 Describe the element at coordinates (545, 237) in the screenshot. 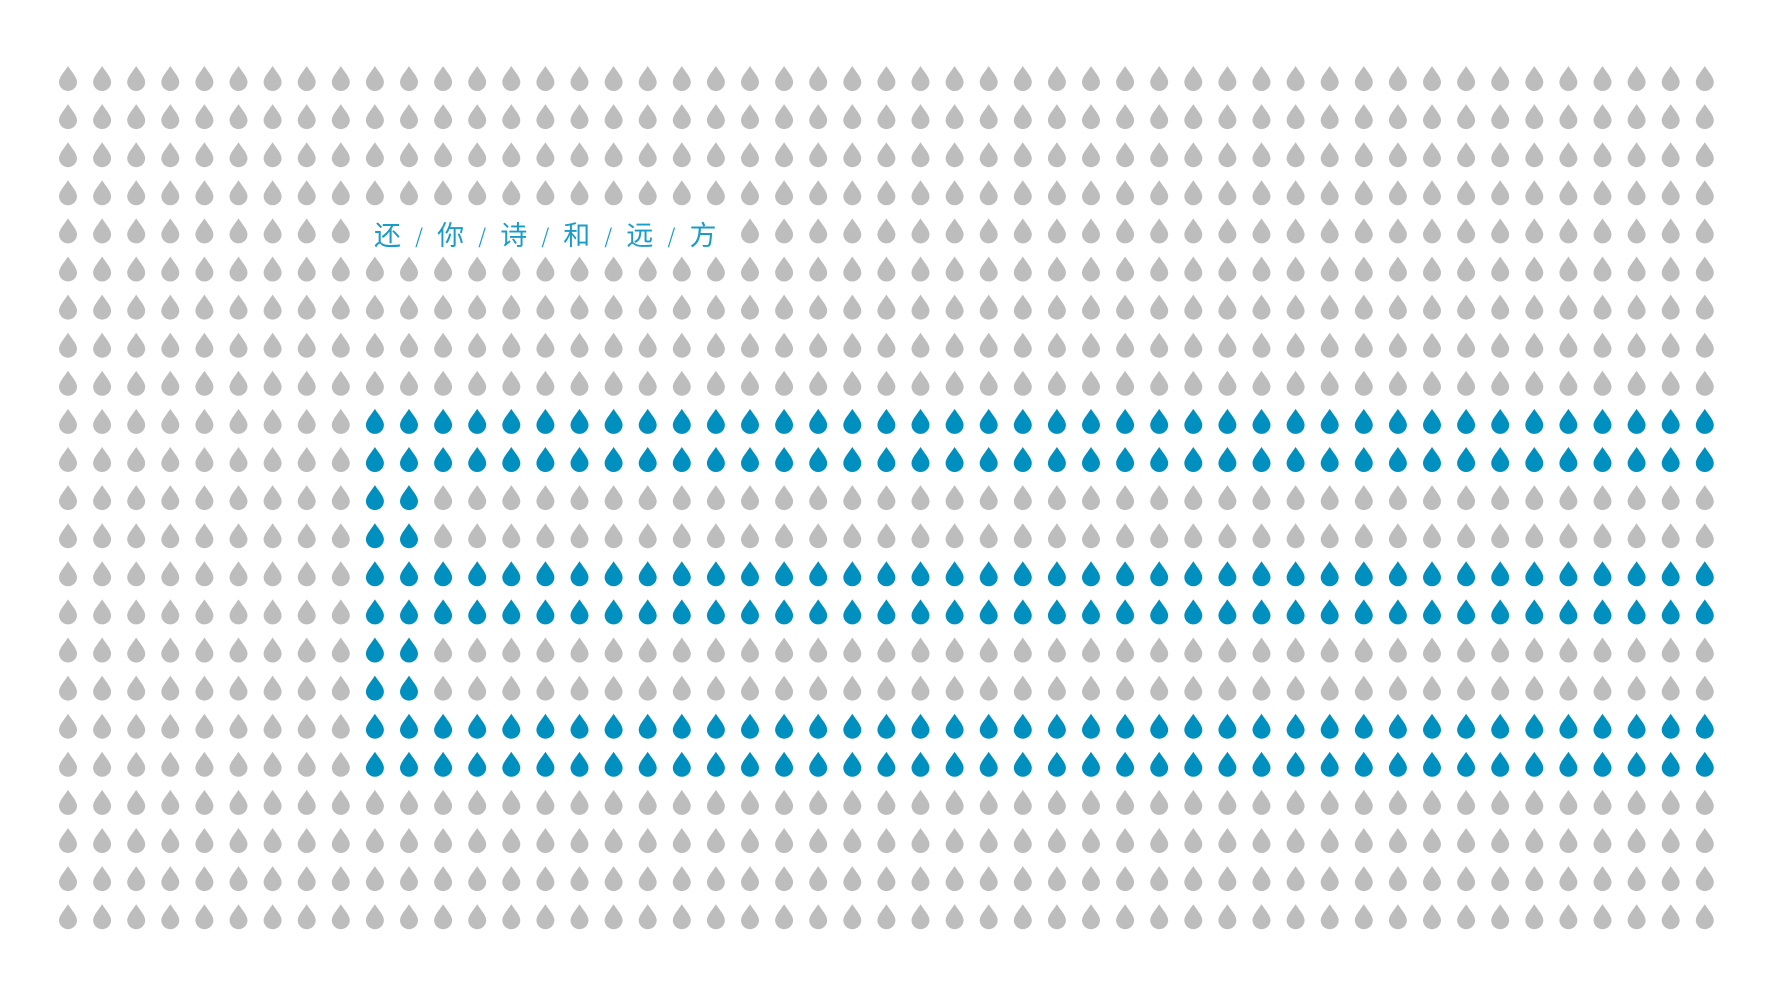

I see `tagline: 还 / 你 / 诗 / 和 / 远 / 方` at that location.